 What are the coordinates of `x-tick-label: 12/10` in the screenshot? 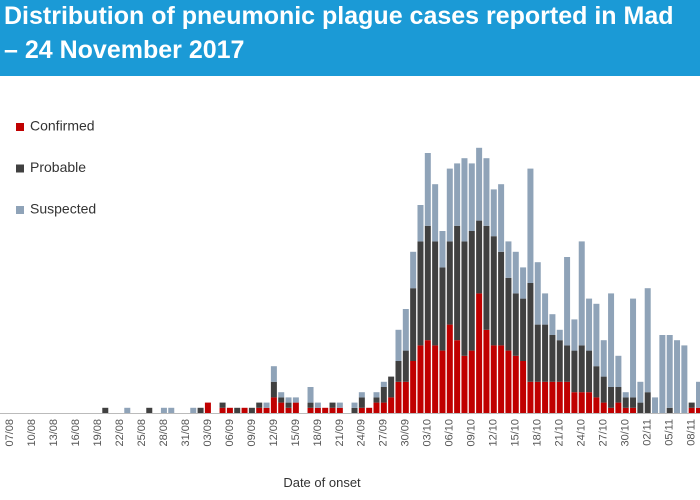 It's located at (494, 433).